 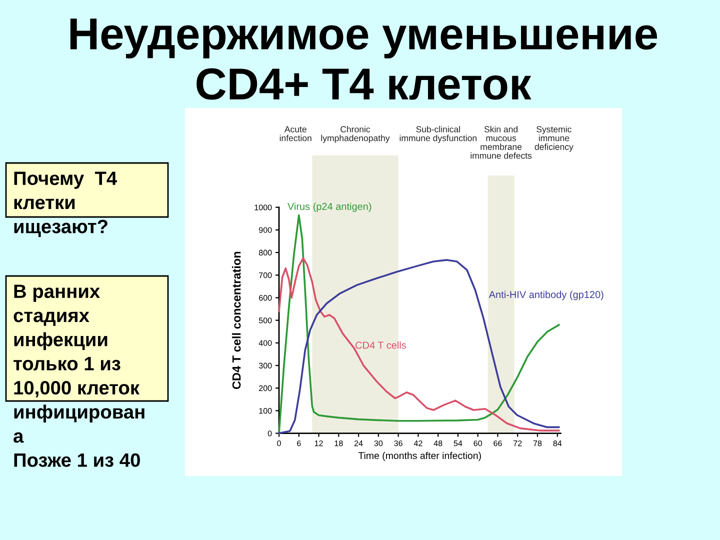 I want to click on y-tick-label: 200, so click(x=265, y=388).